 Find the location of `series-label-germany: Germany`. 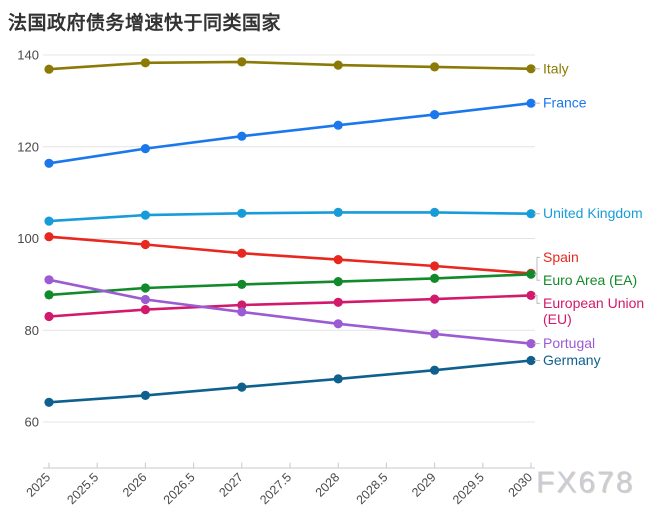

series-label-germany: Germany is located at coordinates (572, 360).